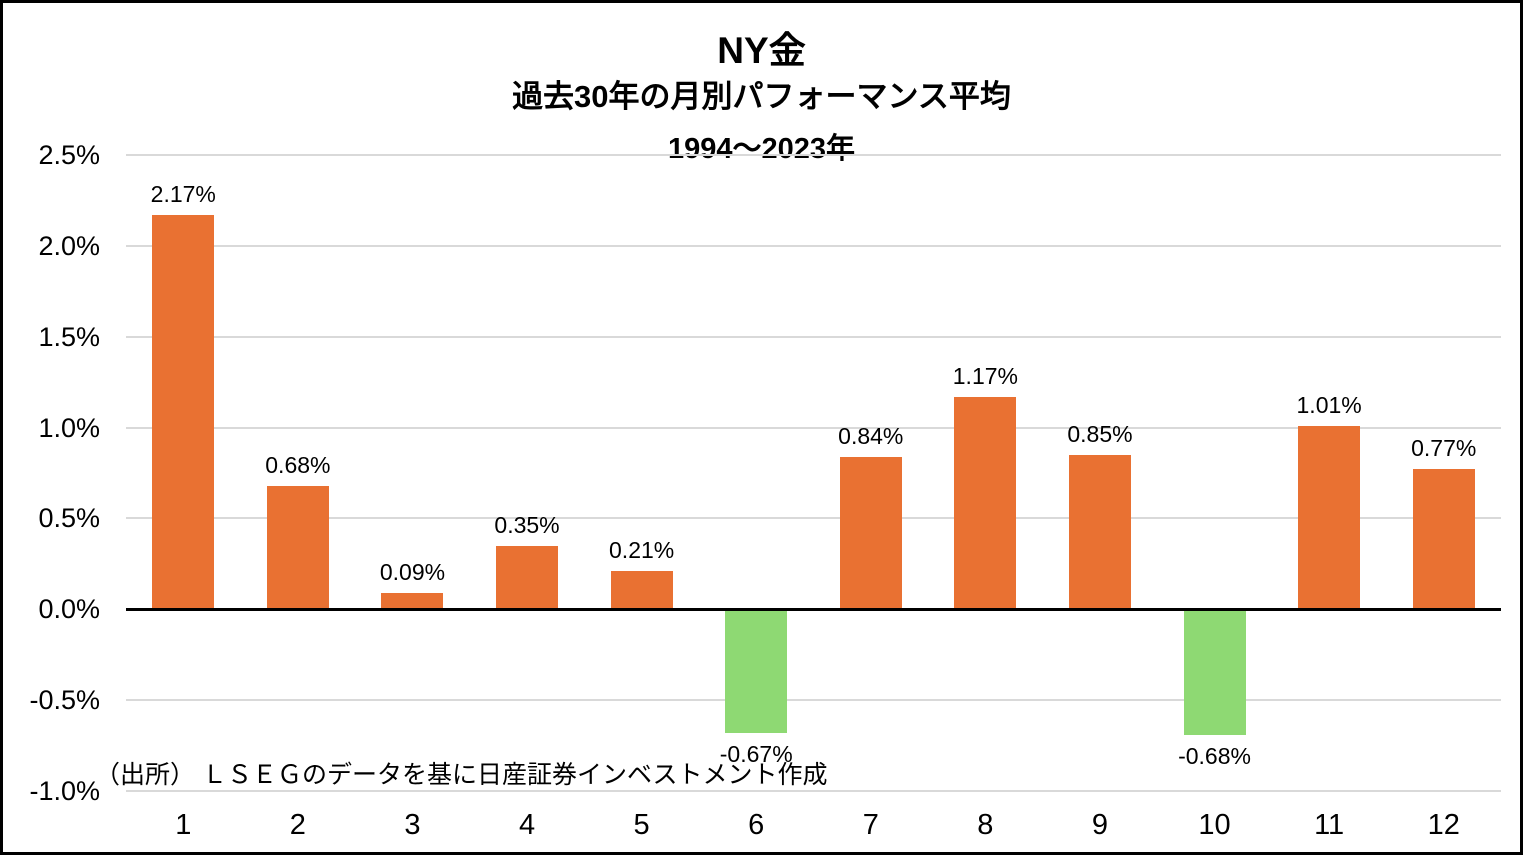 The image size is (1523, 855). What do you see at coordinates (642, 550) in the screenshot?
I see `bar-value-label: 0.21%` at bounding box center [642, 550].